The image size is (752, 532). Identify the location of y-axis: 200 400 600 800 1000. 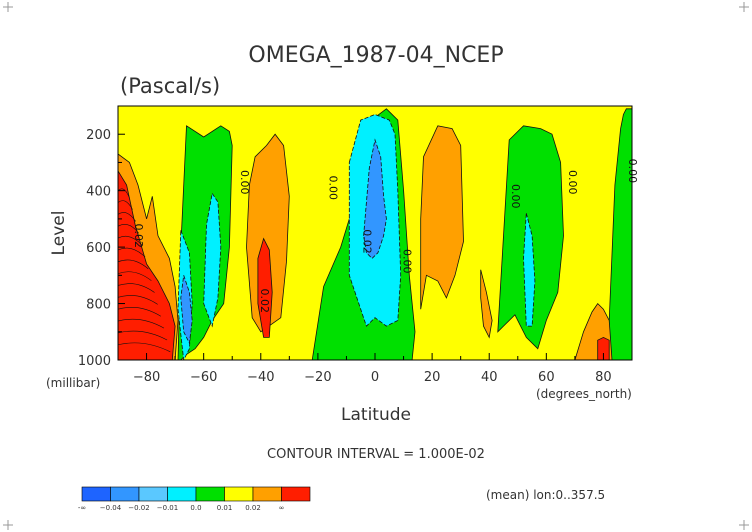
(101, 237).